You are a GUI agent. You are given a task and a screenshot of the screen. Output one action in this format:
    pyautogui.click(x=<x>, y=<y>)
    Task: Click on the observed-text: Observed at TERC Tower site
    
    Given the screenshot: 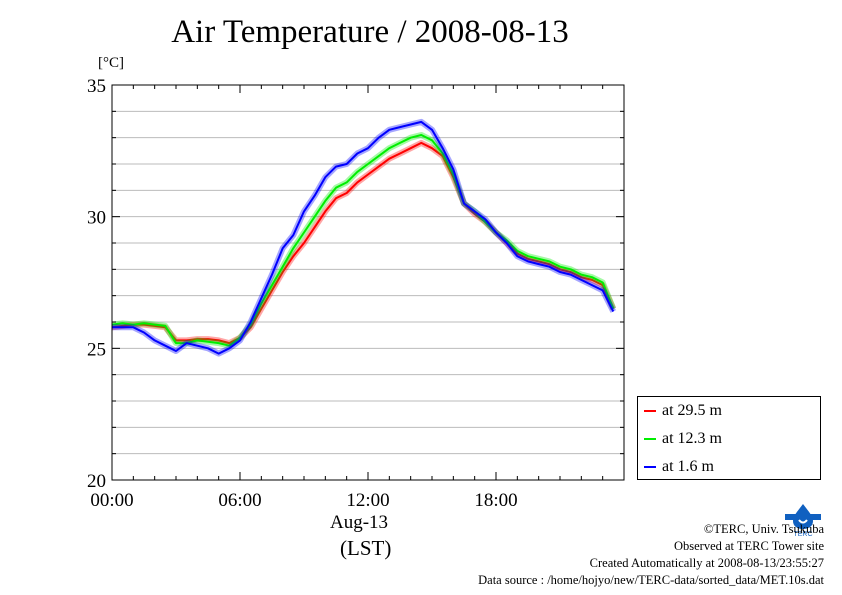 What is the action you would take?
    pyautogui.click(x=748, y=546)
    